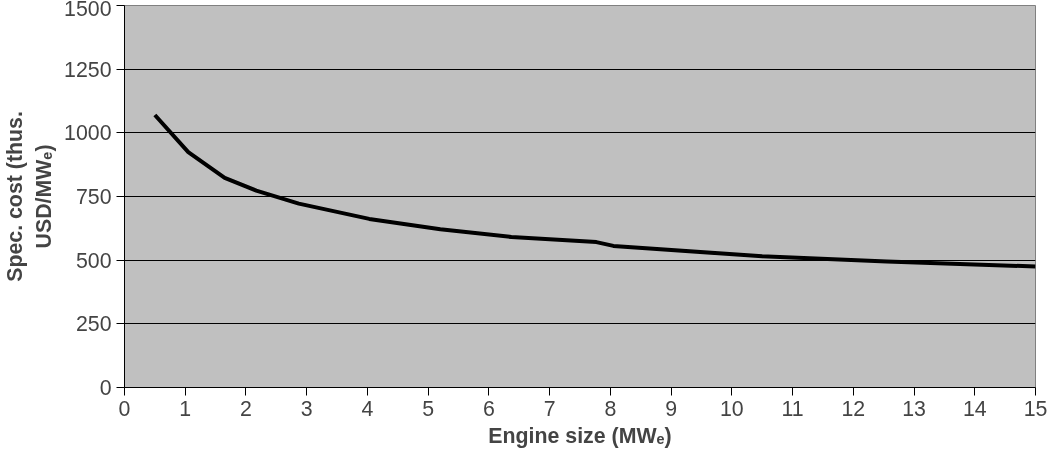 Image resolution: width=1059 pixels, height=455 pixels. I want to click on x-tick-label: 8, so click(610, 408).